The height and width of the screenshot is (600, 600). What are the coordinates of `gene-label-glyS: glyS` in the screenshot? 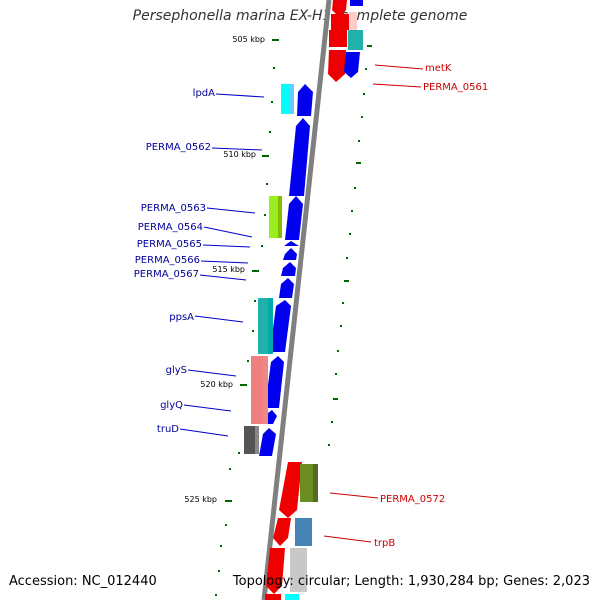 It's located at (176, 370).